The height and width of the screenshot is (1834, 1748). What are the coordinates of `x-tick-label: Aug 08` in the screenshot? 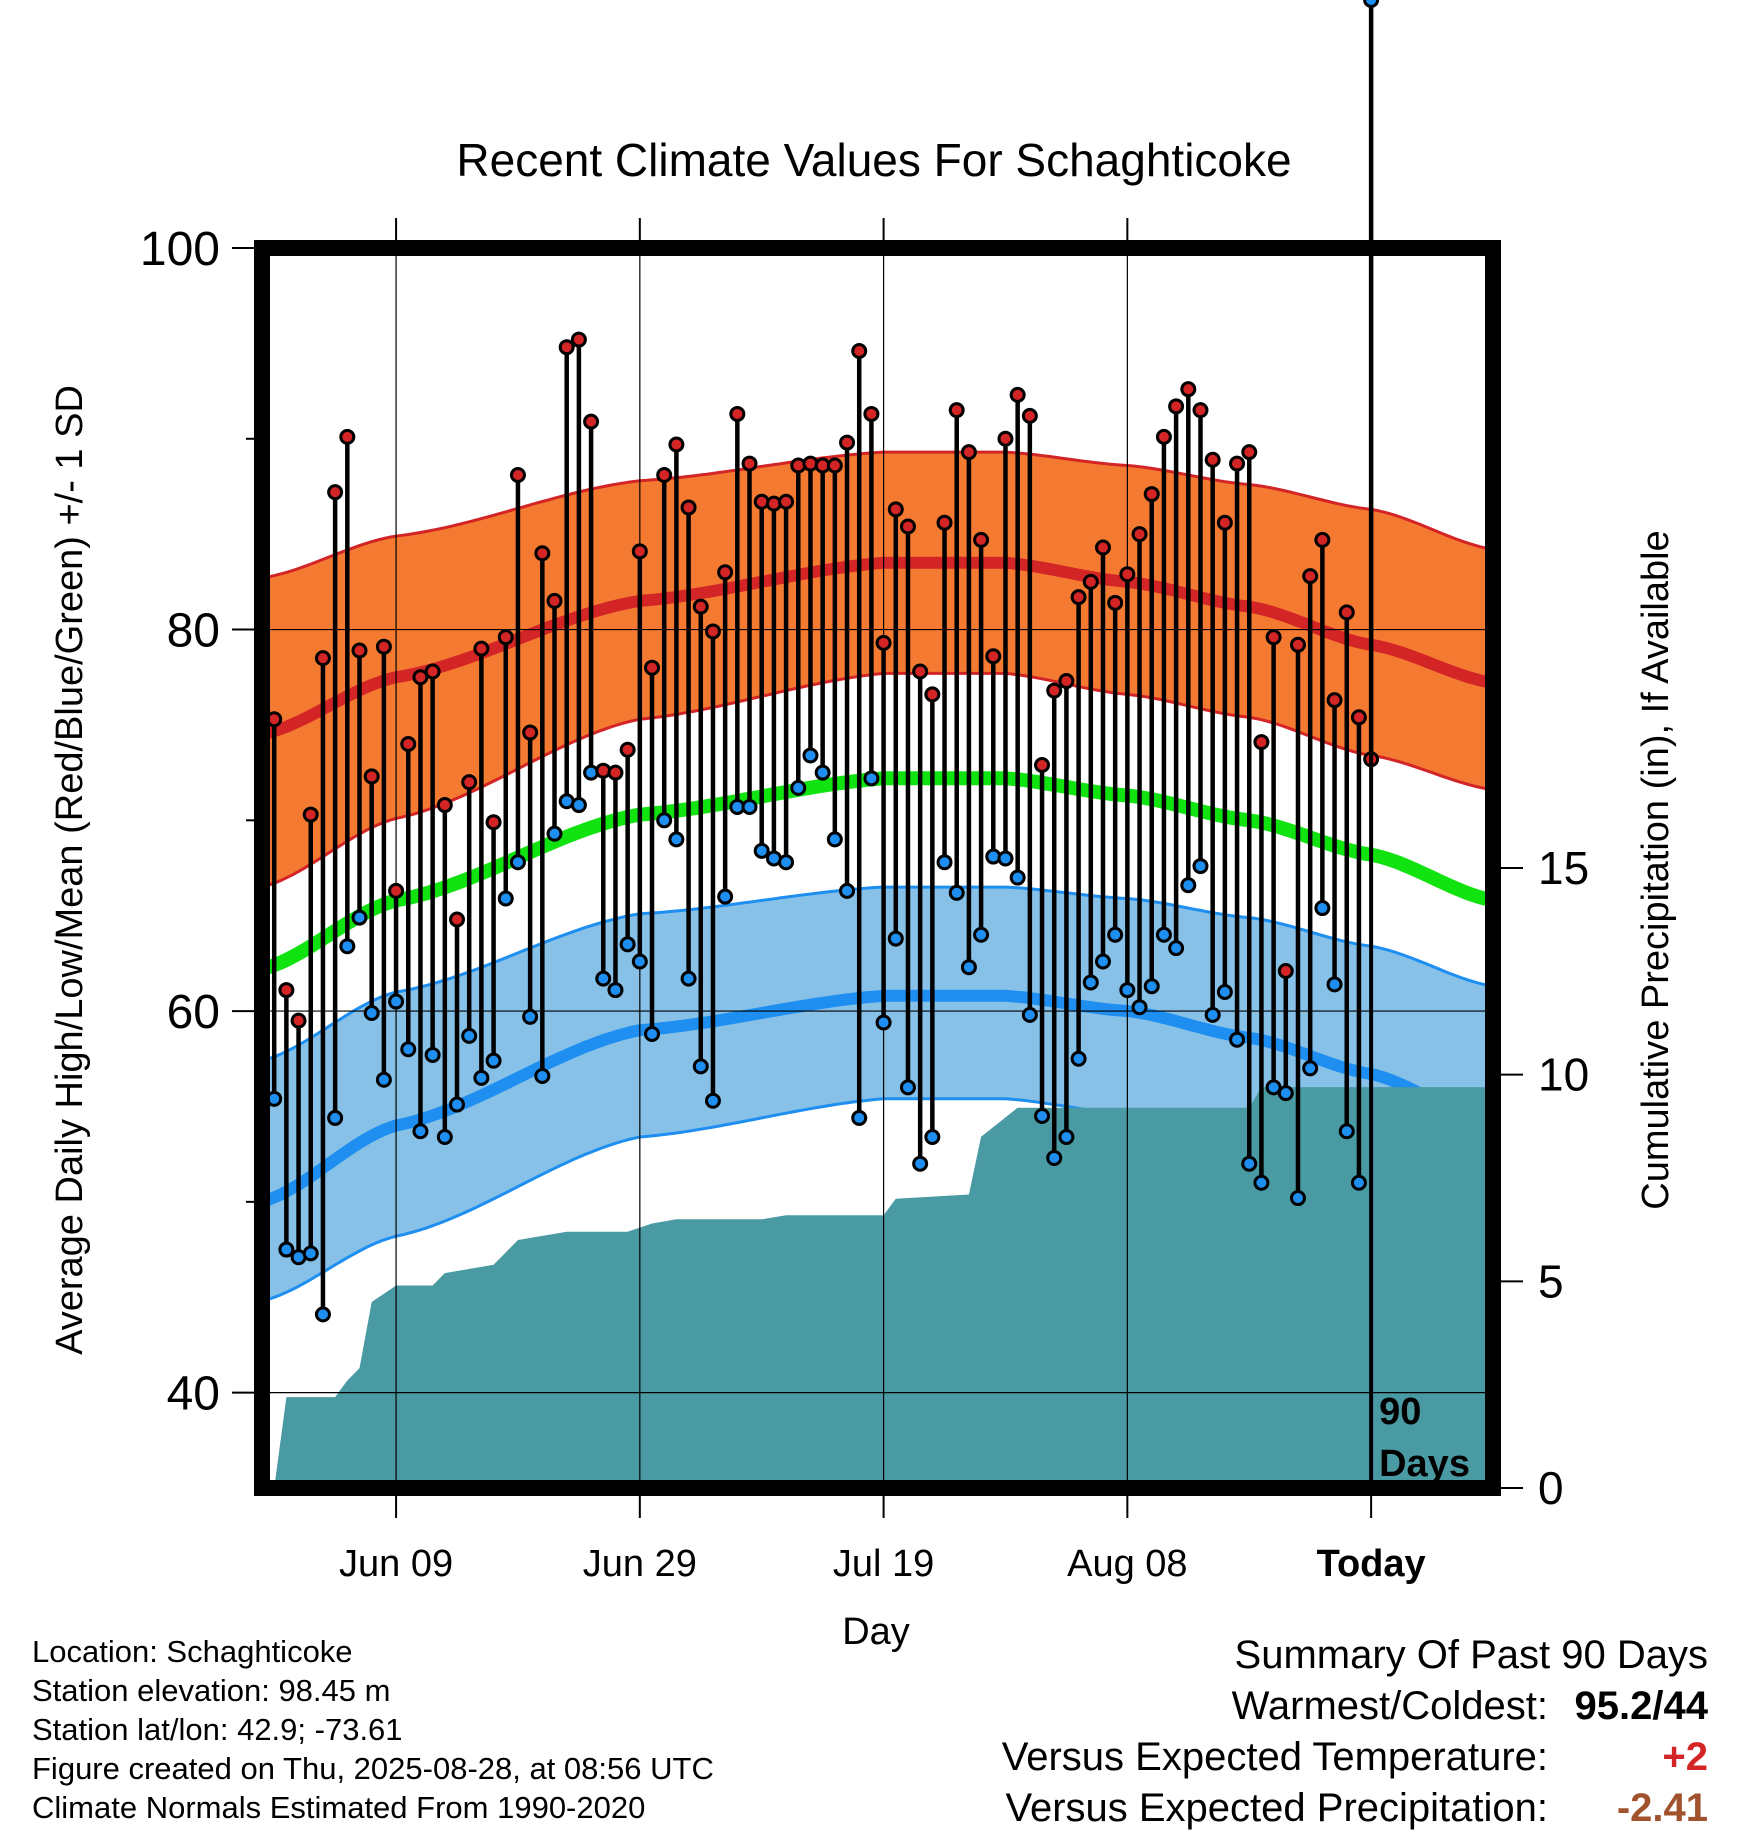 It's located at (1127, 1564).